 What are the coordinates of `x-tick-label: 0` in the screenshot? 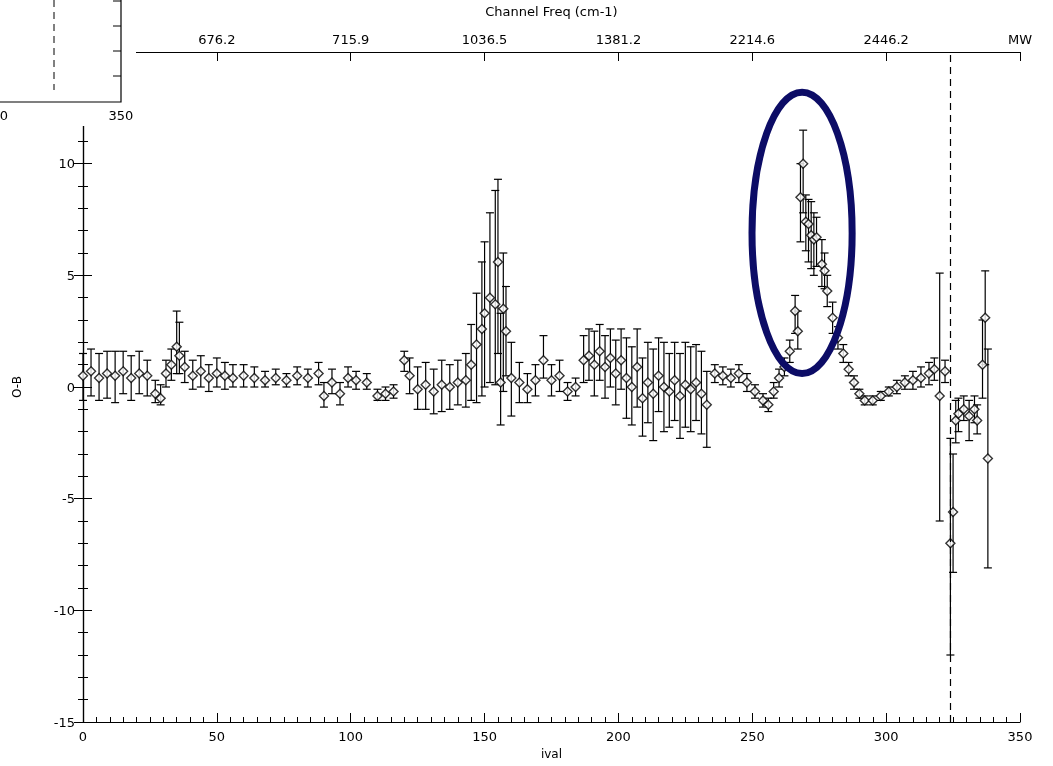 It's located at (83, 736).